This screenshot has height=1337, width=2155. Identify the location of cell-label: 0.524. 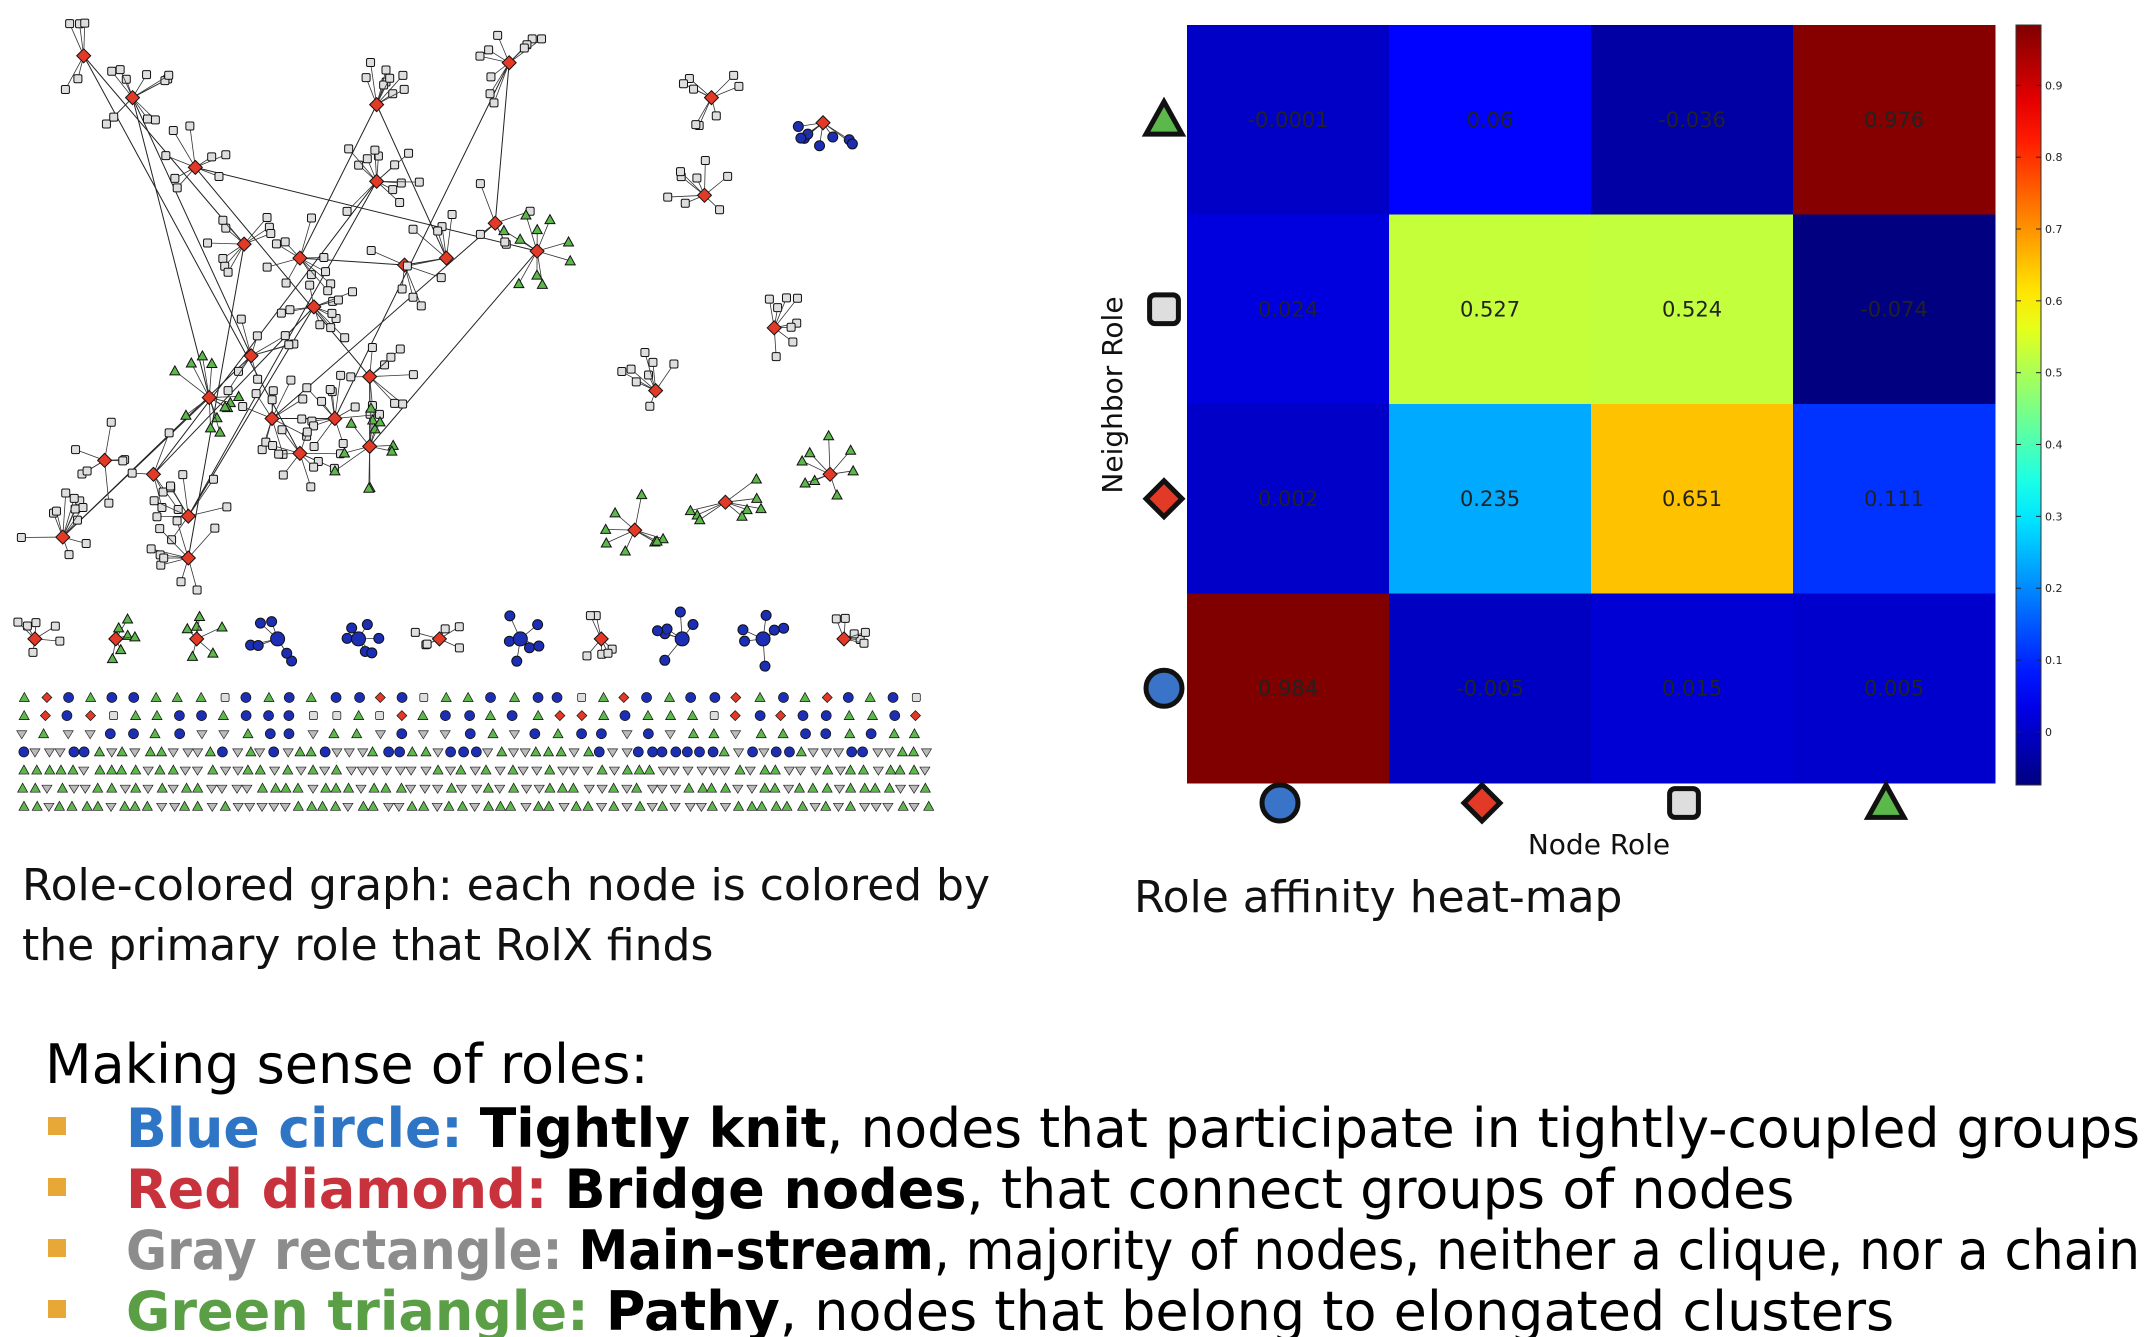
(1692, 309).